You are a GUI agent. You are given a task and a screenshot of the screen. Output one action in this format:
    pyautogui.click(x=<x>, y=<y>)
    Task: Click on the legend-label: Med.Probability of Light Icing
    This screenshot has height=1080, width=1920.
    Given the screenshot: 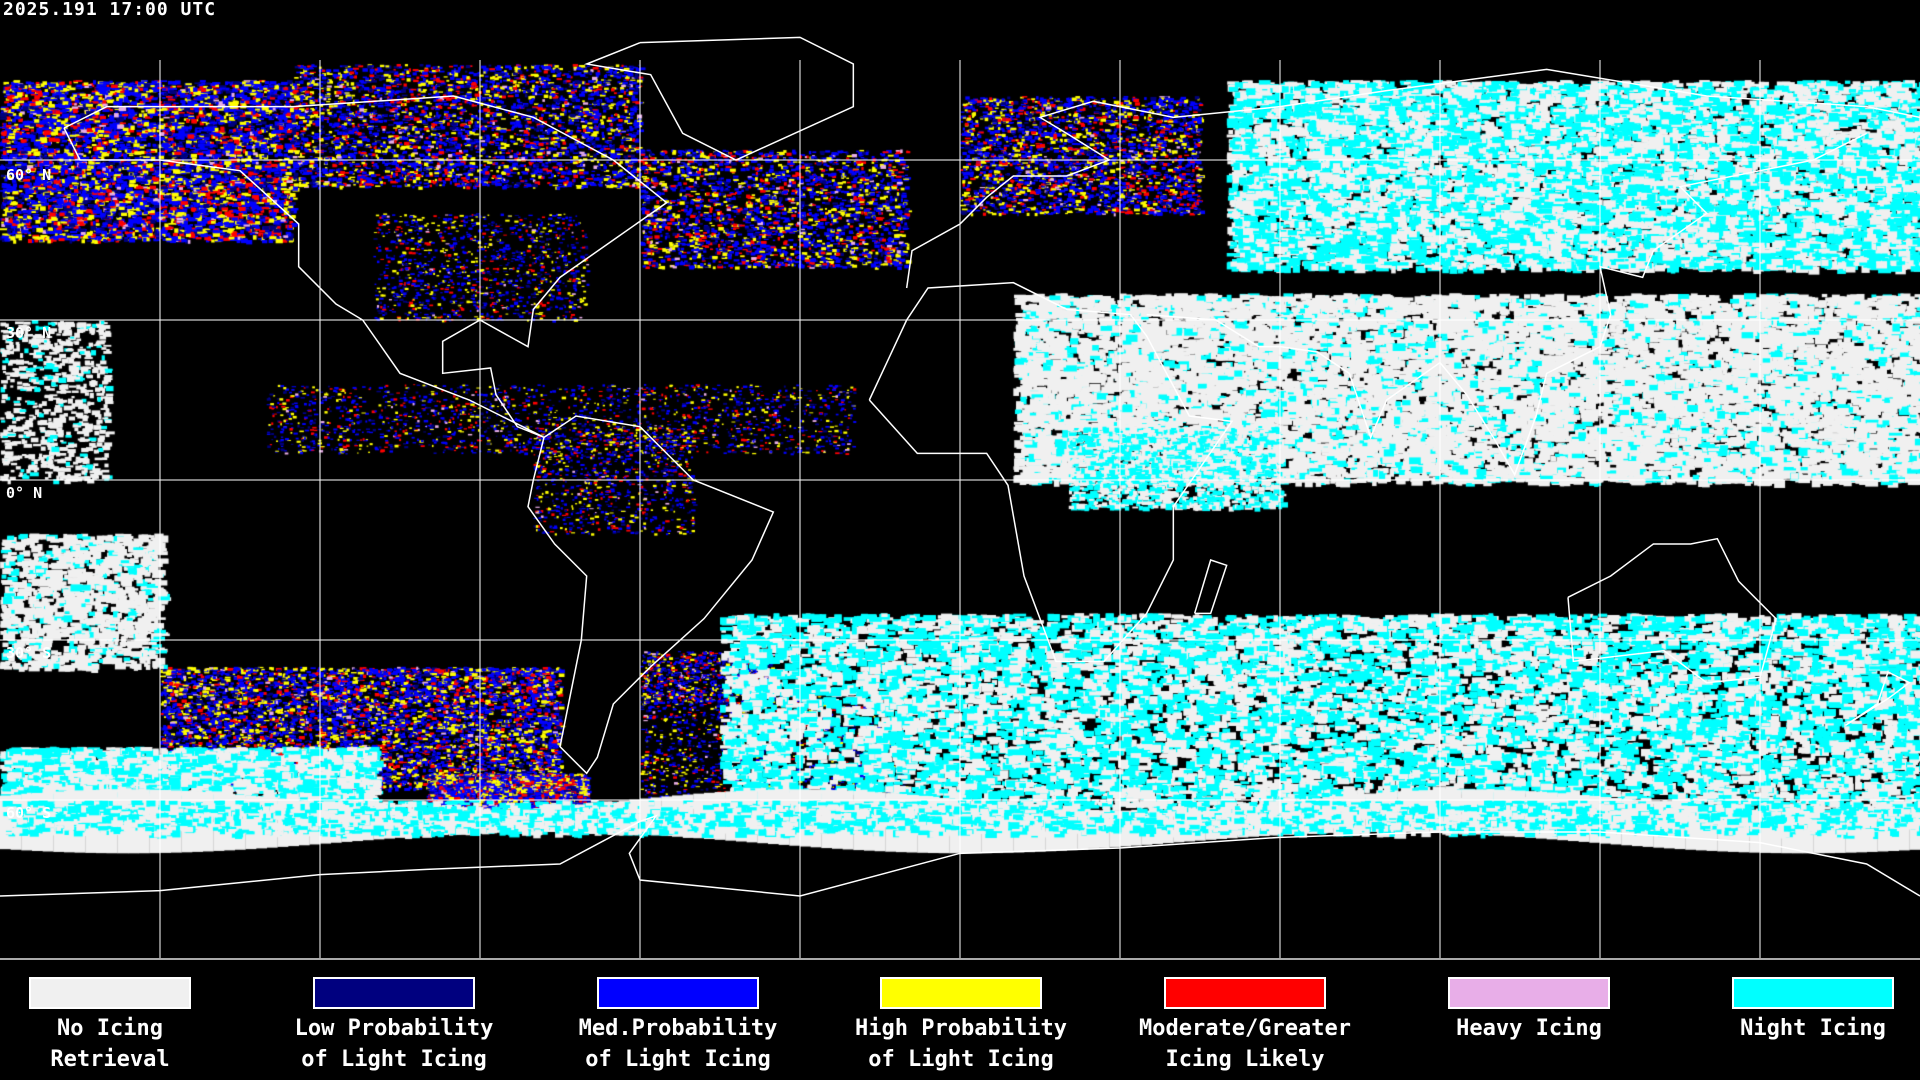 What is the action you would take?
    pyautogui.click(x=678, y=1044)
    